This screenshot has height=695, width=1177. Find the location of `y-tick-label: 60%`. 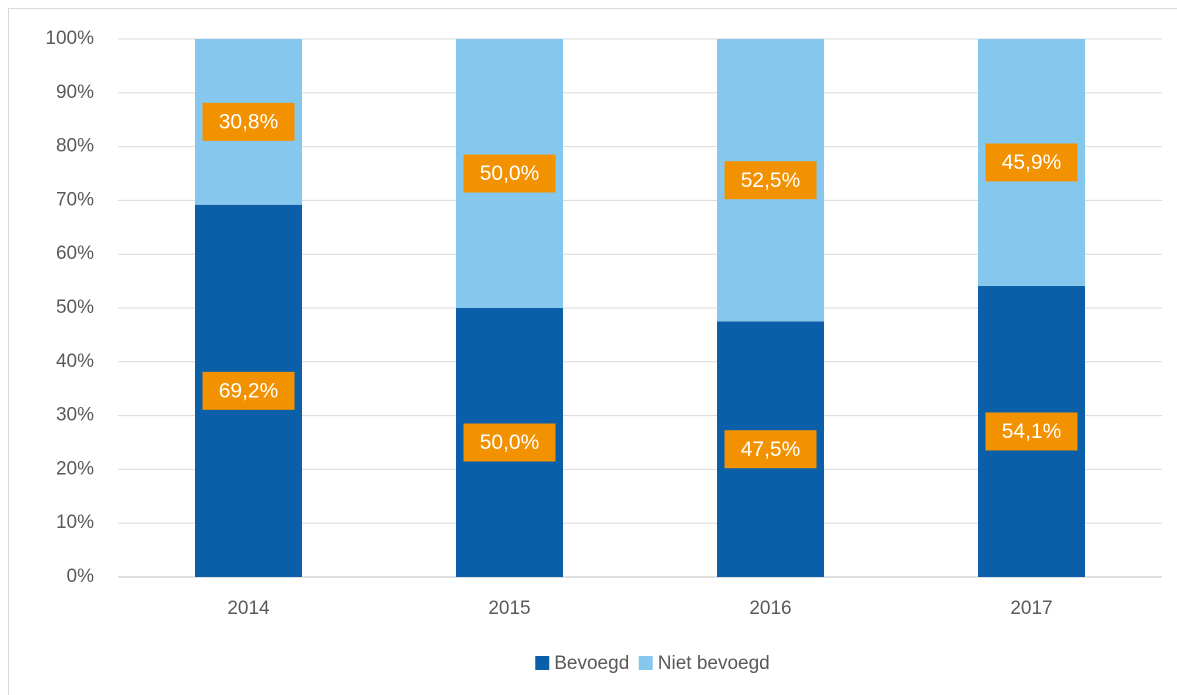

y-tick-label: 60% is located at coordinates (75, 253).